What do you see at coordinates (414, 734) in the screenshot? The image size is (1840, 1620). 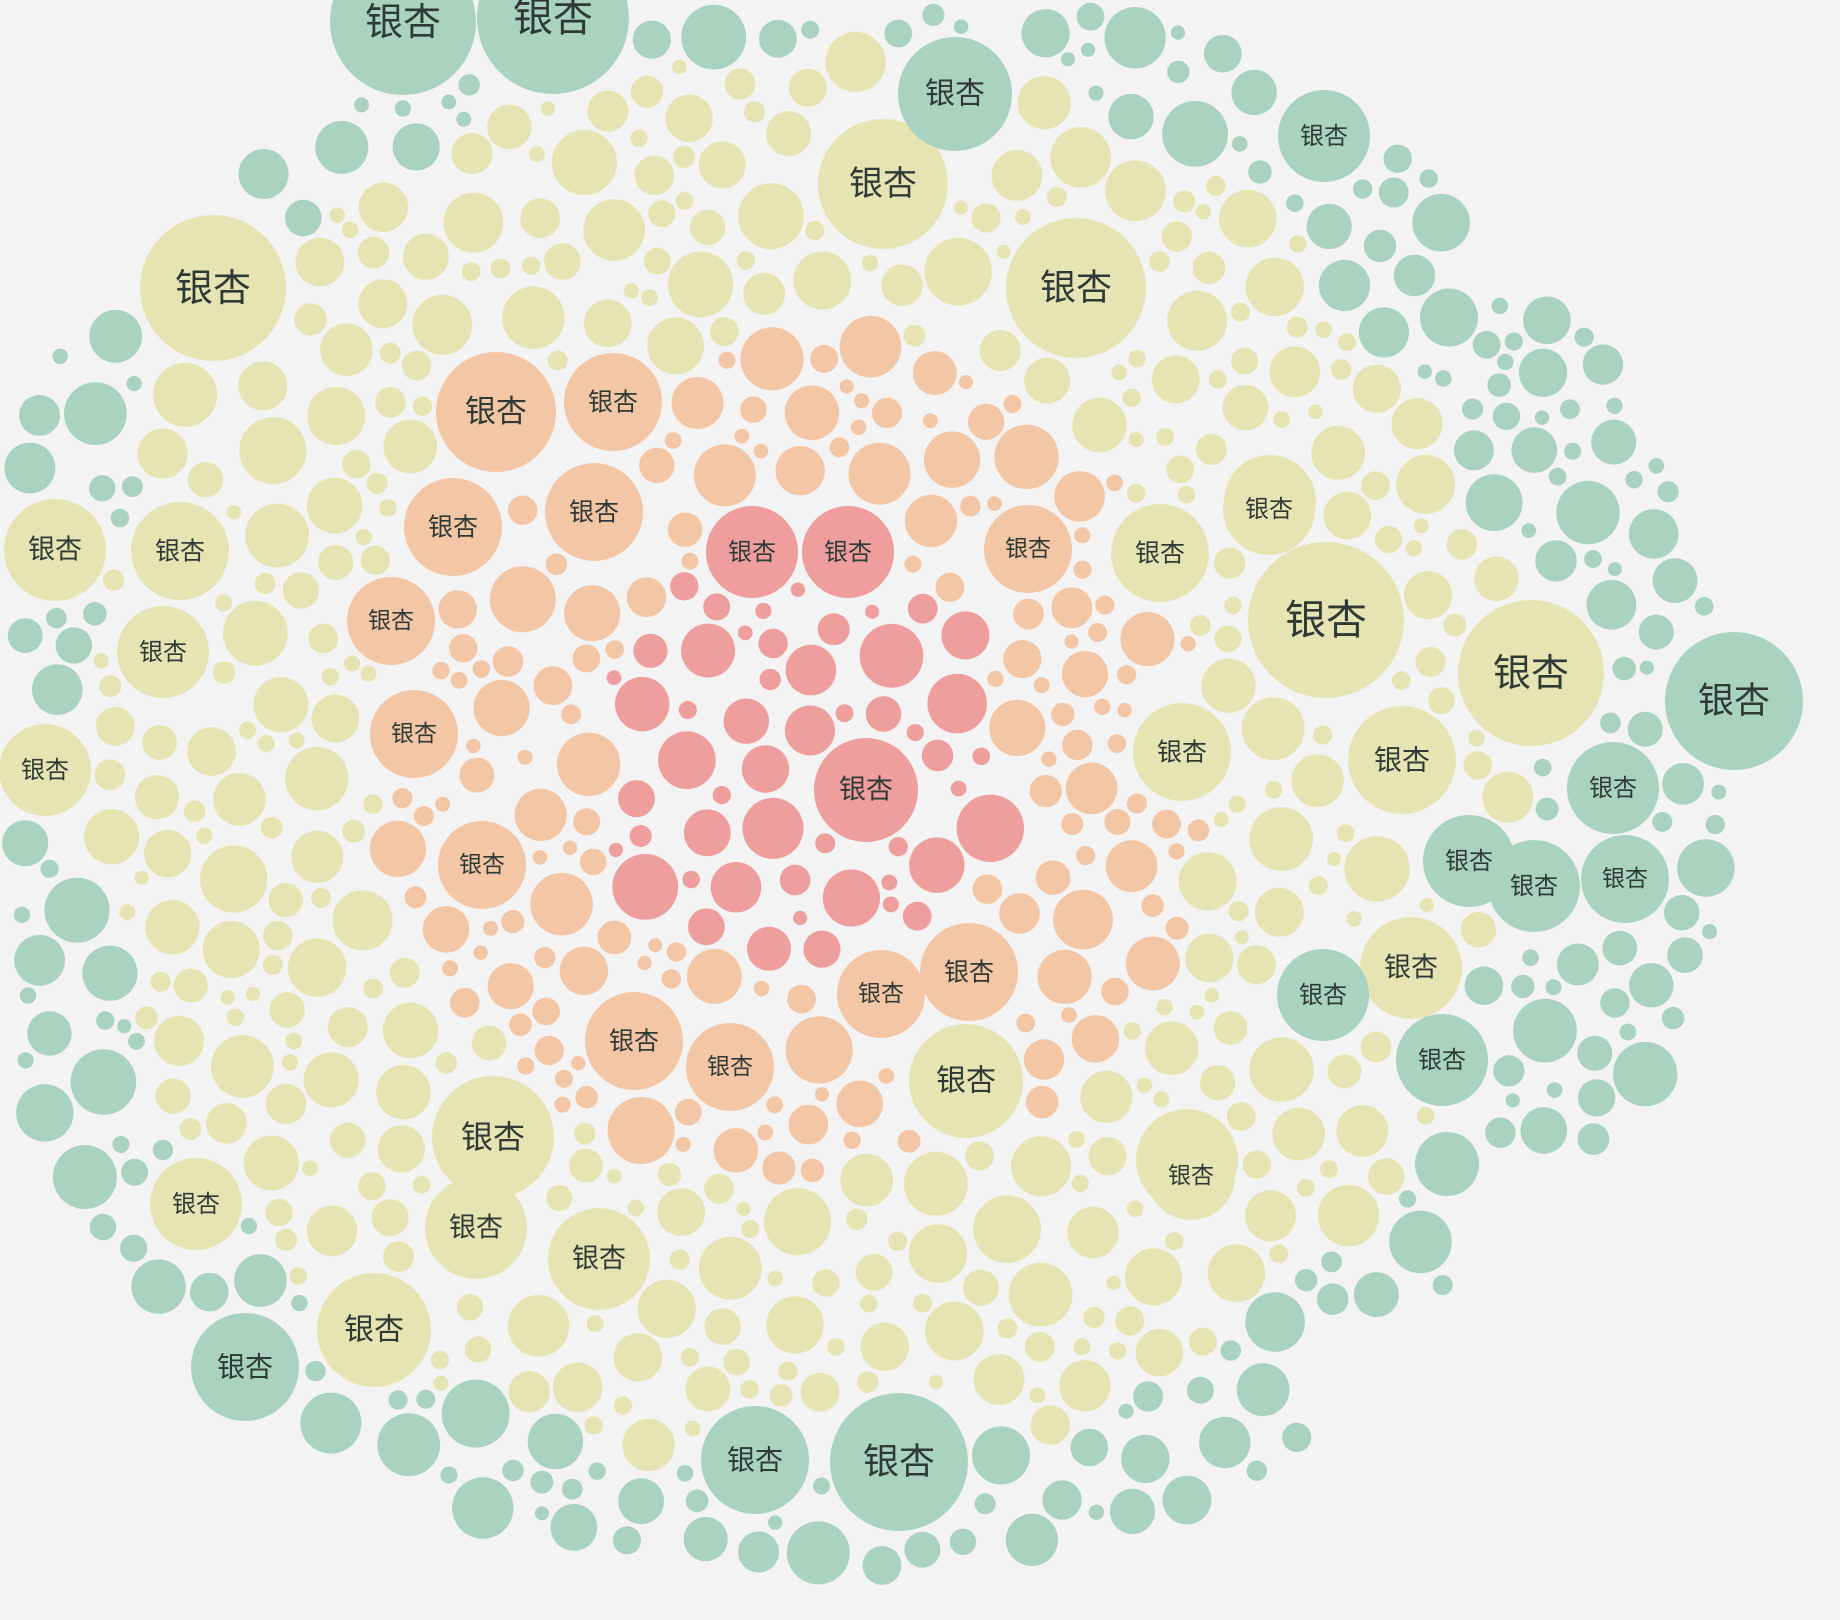 I see `bubble-inner: 银杏` at bounding box center [414, 734].